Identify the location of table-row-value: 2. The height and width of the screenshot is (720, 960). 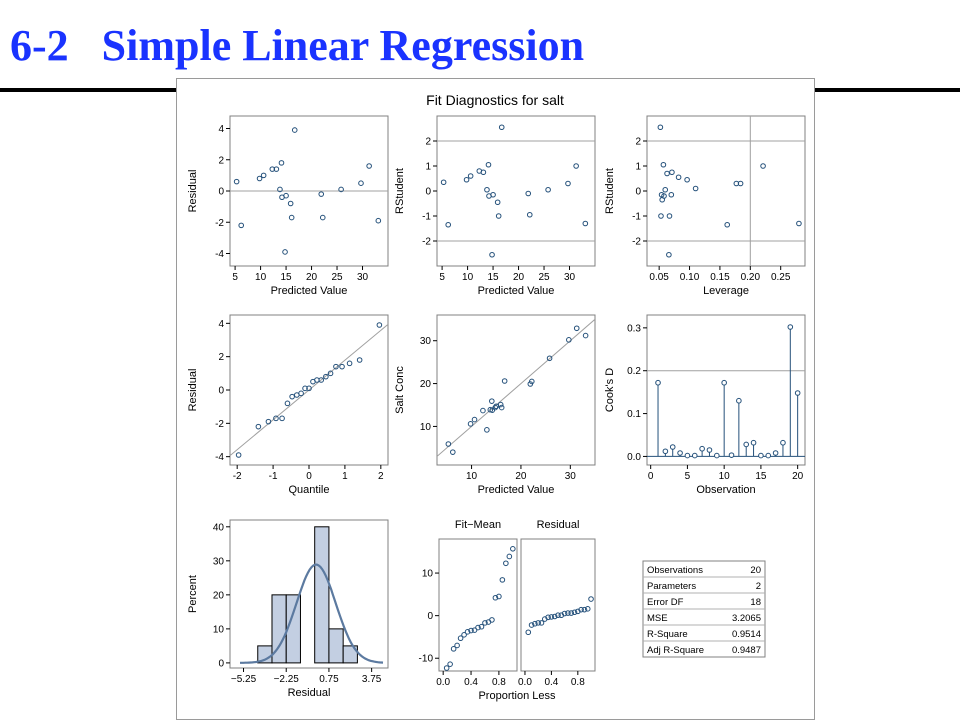
(758, 586).